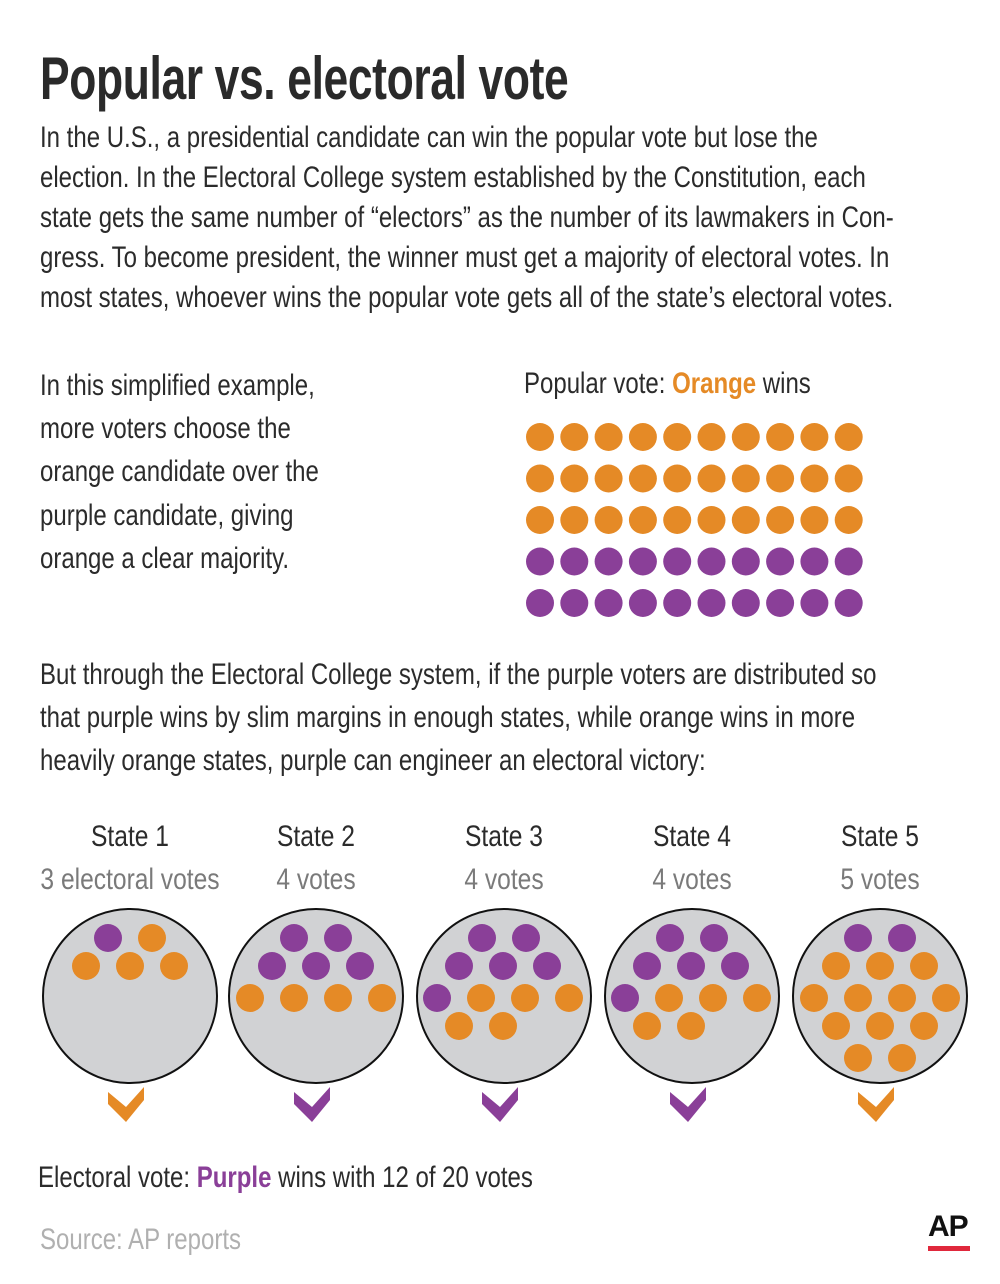  Describe the element at coordinates (880, 836) in the screenshot. I see `state-name: State 5` at that location.